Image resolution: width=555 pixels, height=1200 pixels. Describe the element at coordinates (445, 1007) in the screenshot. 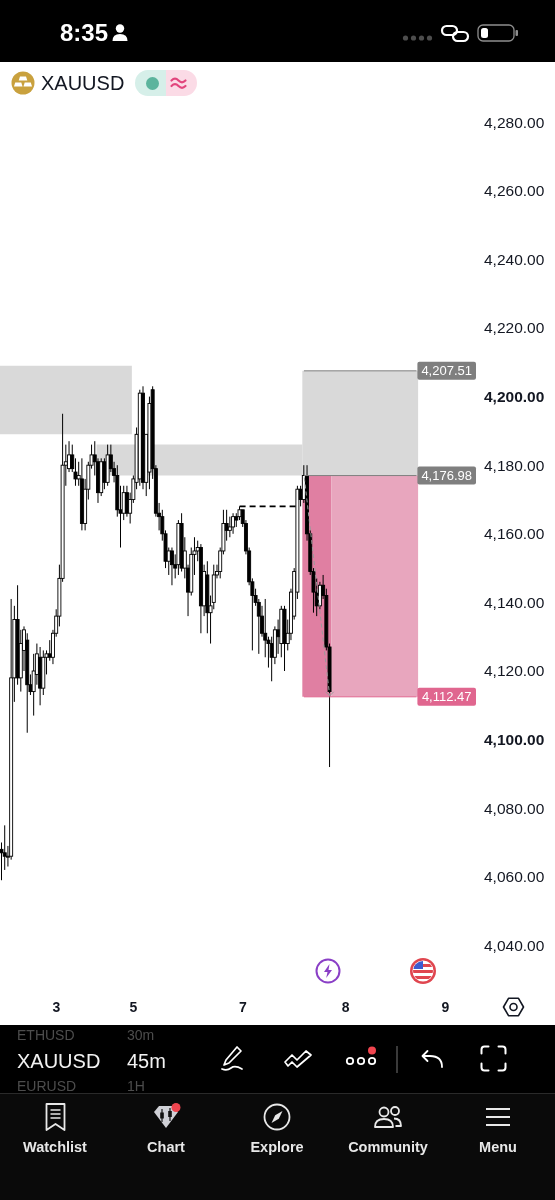

I see `x-tick-label: 9` at that location.